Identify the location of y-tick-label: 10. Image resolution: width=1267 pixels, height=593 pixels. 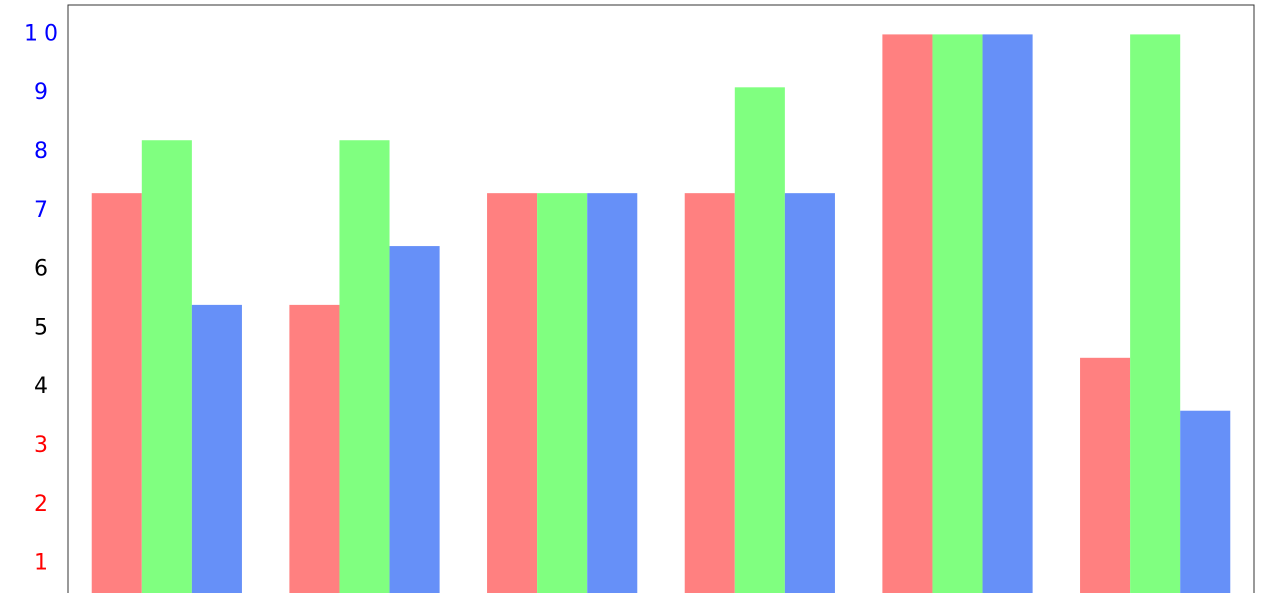
(44, 33).